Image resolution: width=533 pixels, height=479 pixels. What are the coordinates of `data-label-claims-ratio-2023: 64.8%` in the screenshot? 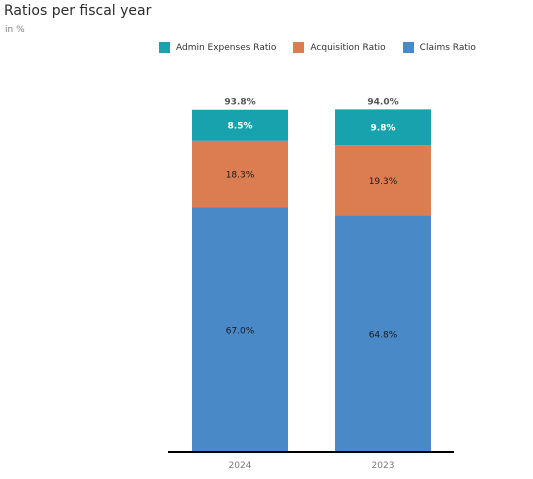 It's located at (383, 335).